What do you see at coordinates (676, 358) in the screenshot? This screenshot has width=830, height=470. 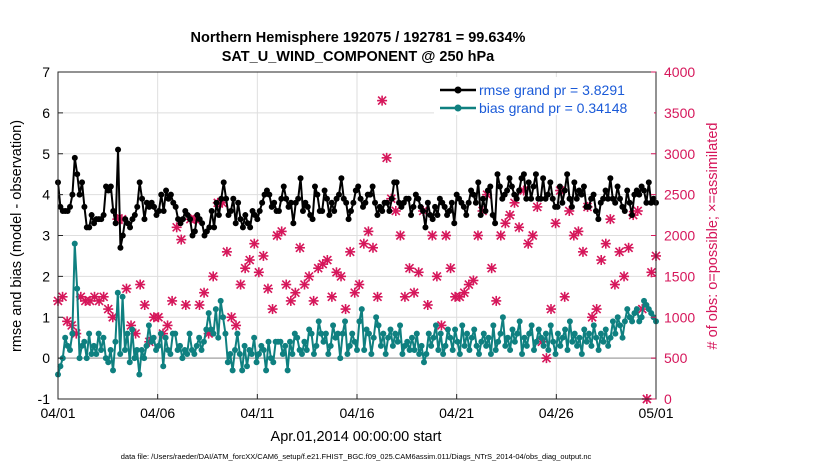 I see `y2-tick-label: 500` at bounding box center [676, 358].